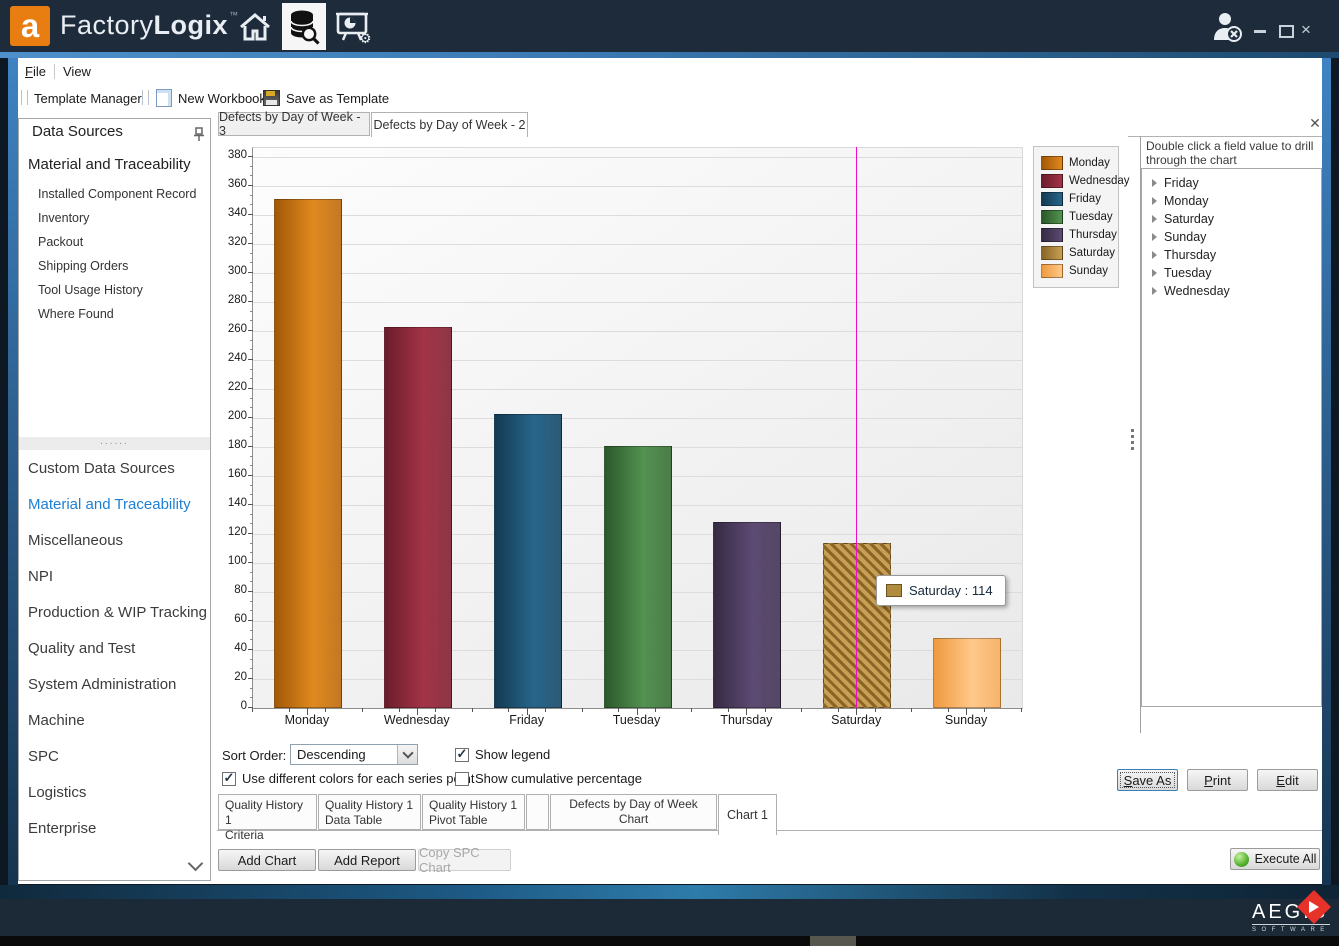  What do you see at coordinates (449, 124) in the screenshot?
I see `doc-tab: Defects by Day of Week - 2` at bounding box center [449, 124].